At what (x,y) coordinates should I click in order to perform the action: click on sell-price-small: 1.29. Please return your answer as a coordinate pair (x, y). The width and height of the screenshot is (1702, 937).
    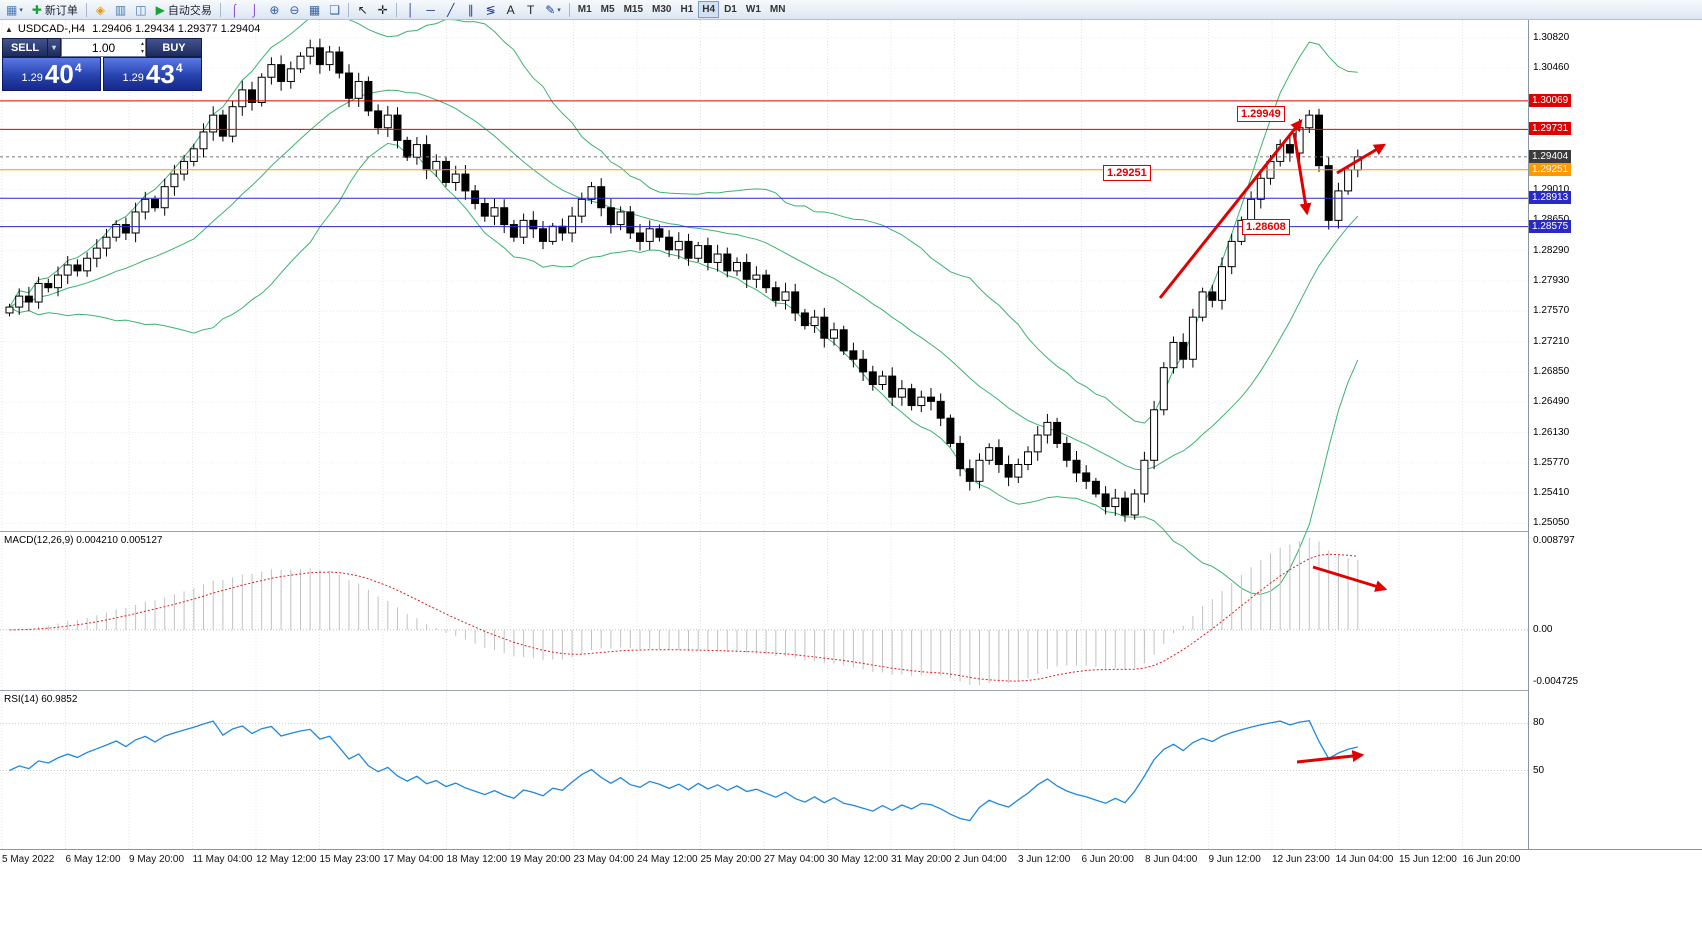
    Looking at the image, I should click on (32, 78).